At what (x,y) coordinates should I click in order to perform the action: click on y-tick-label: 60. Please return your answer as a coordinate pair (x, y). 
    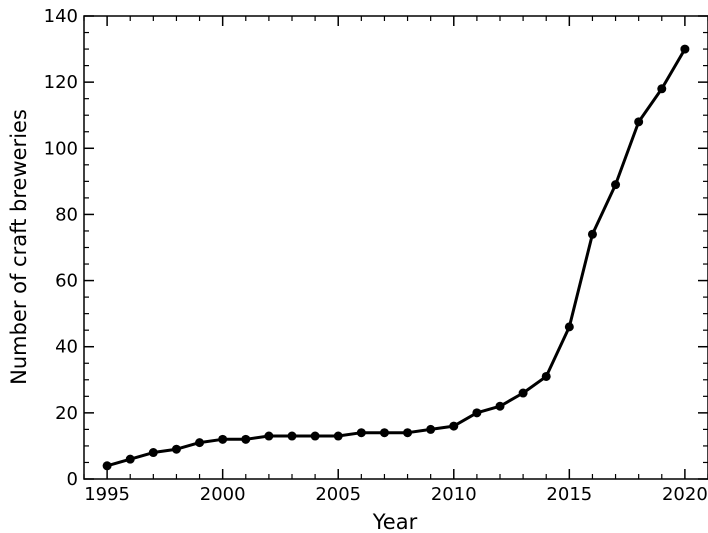
    Looking at the image, I should click on (66, 281).